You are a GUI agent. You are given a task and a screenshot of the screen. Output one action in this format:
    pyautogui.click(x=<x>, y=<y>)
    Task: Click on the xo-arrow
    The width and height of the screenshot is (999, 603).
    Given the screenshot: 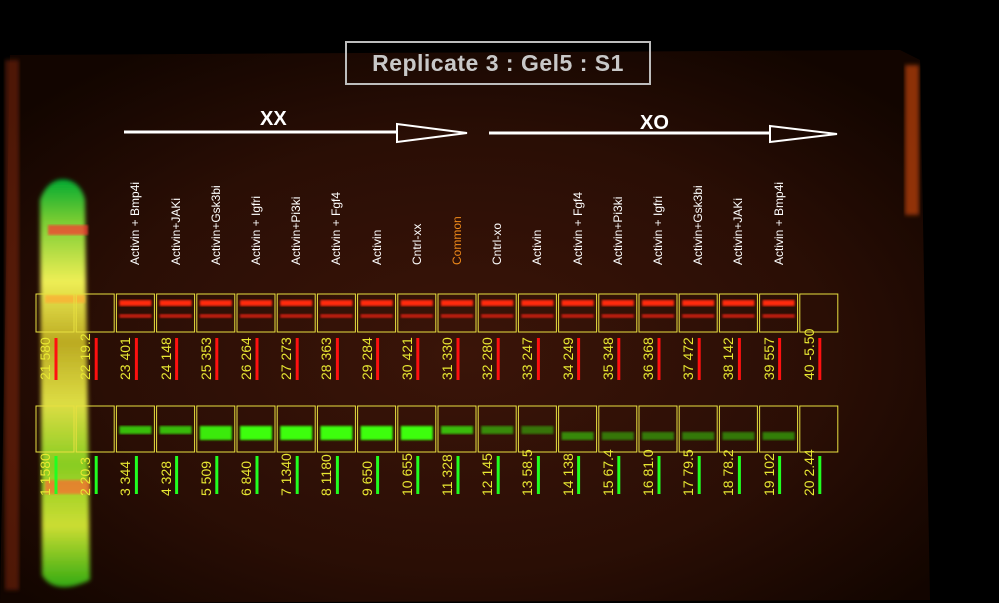 What is the action you would take?
    pyautogui.click(x=663, y=134)
    